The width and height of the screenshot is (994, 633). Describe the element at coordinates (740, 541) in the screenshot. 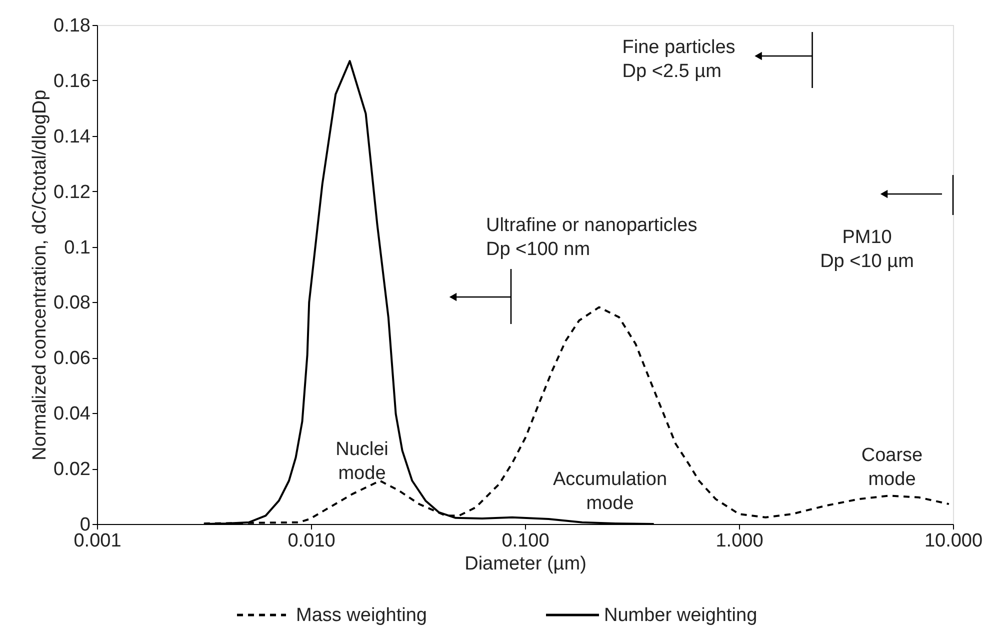

I see `x-tick-label: 1.000` at that location.